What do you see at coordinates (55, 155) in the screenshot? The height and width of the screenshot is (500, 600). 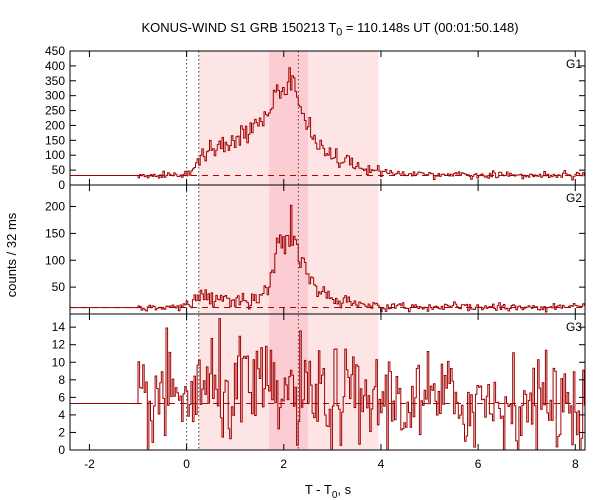 I see `ytick-label-G1-2: 100` at bounding box center [55, 155].